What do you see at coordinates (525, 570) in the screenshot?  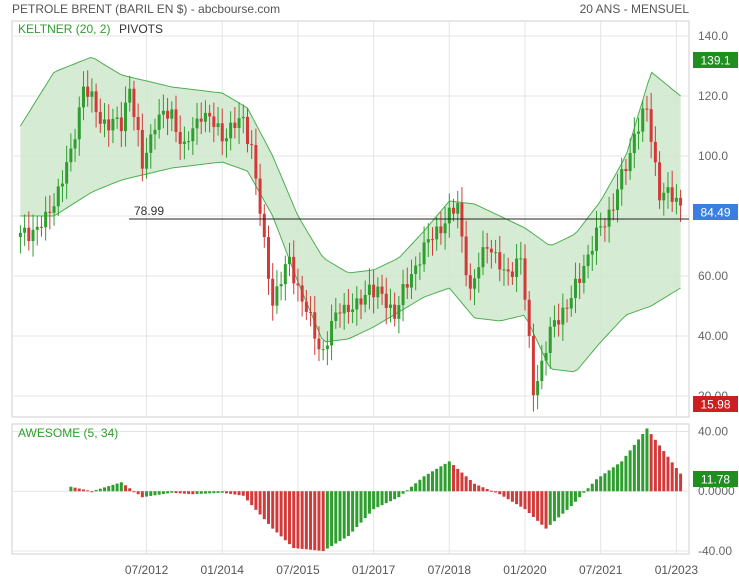 I see `time-tick-label: 01/2020` at bounding box center [525, 570].